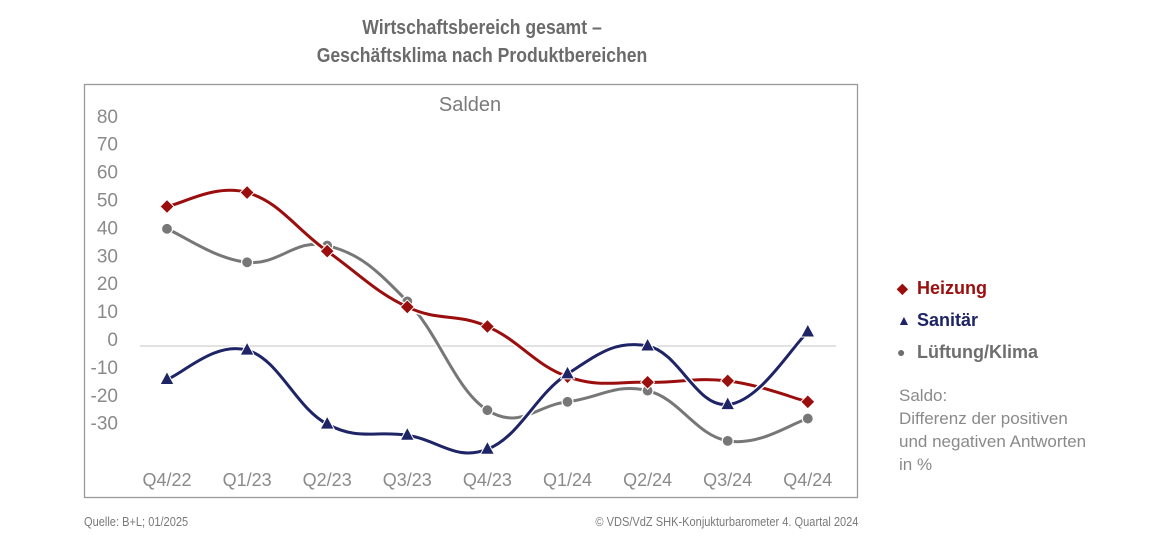 The width and height of the screenshot is (1170, 552). I want to click on legend: ◆ Heizung ▲ Sanitär ● Lüftung/Klima, so click(967, 320).